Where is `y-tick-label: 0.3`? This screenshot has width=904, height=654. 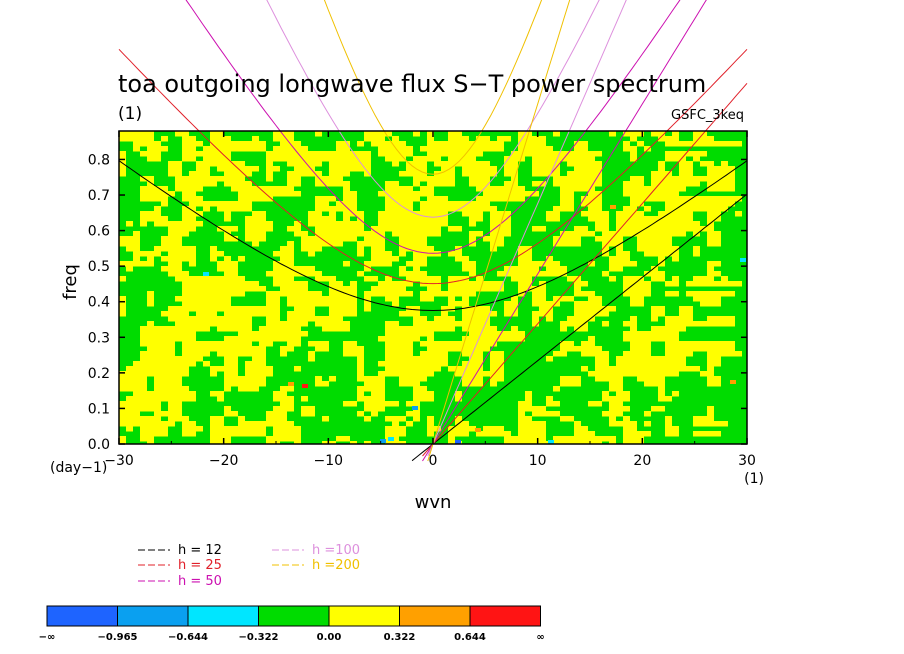
y-tick-label: 0.3 is located at coordinates (99, 338).